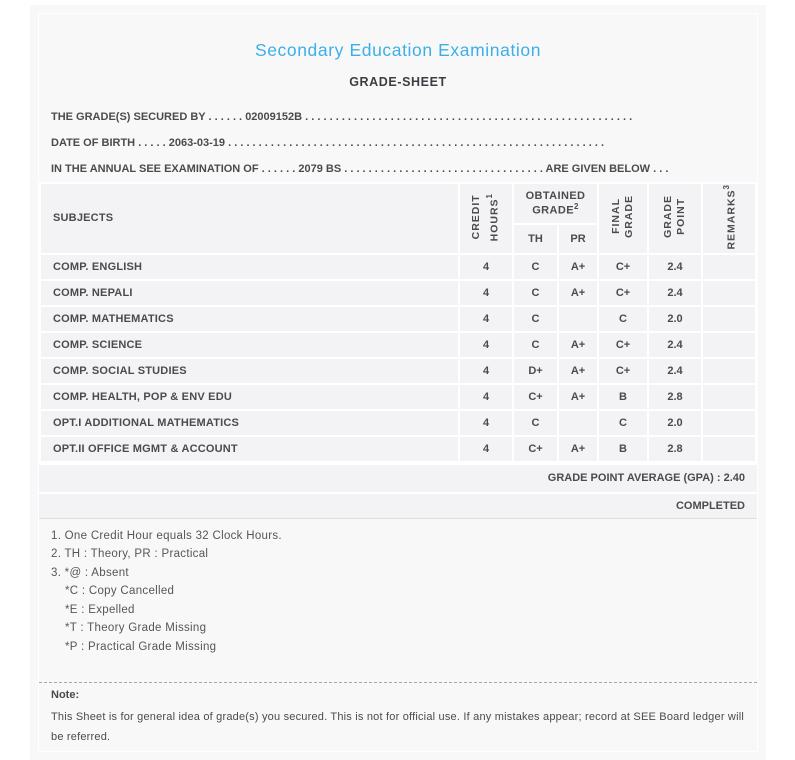 Image resolution: width=795 pixels, height=760 pixels. What do you see at coordinates (675, 218) in the screenshot?
I see `column-header-grade-point: GRADE POINT` at bounding box center [675, 218].